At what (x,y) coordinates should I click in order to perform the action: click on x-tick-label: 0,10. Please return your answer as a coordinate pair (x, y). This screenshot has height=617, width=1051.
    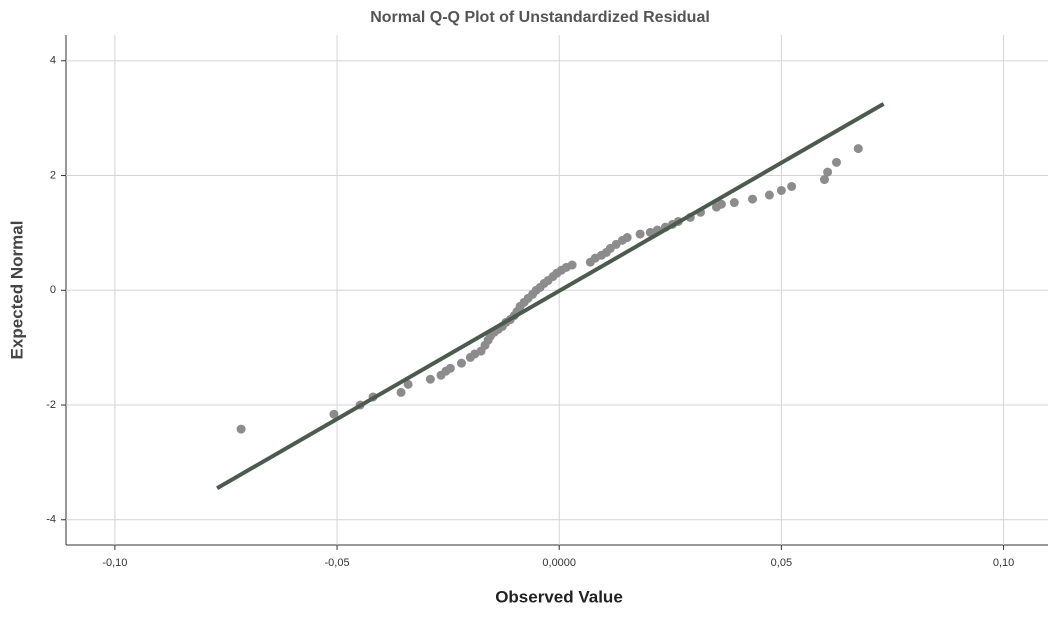
    Looking at the image, I should click on (1003, 563).